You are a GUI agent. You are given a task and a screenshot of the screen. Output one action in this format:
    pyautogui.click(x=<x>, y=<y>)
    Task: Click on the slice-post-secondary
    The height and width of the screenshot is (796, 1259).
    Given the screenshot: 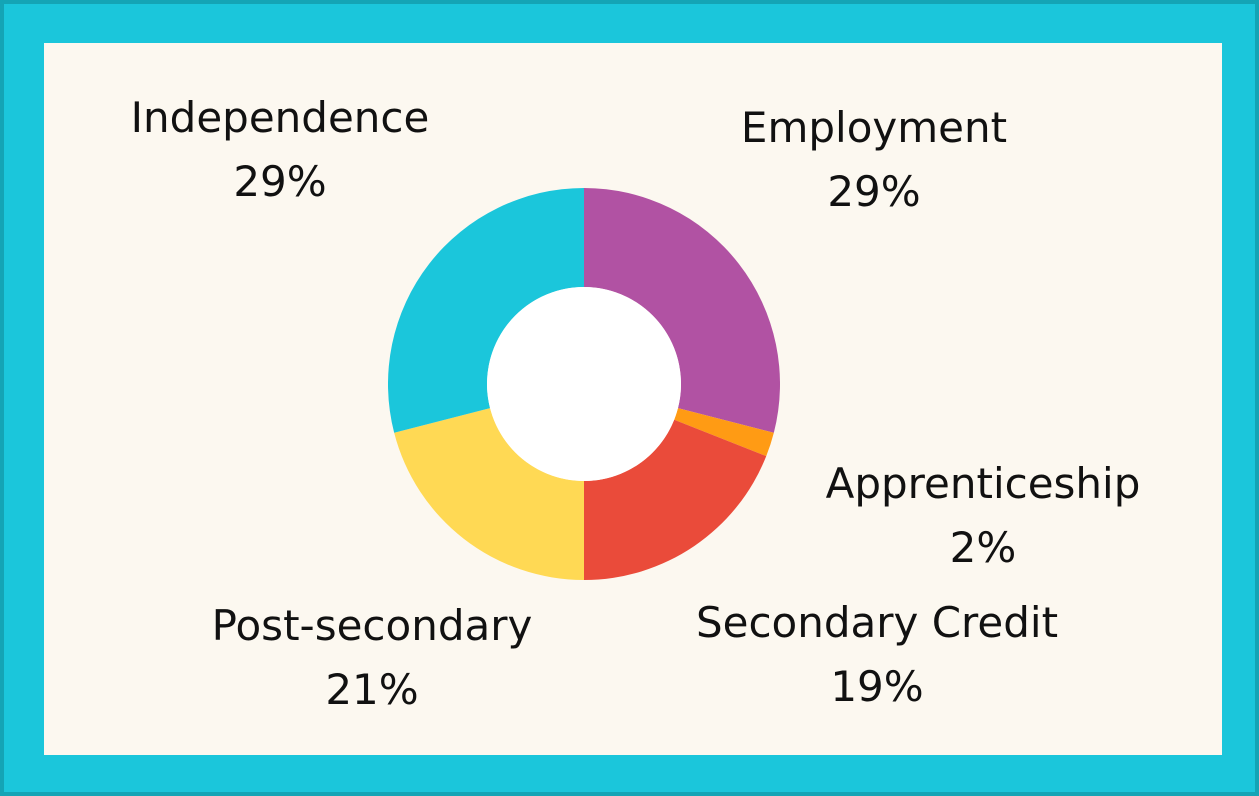 What is the action you would take?
    pyautogui.click(x=489, y=494)
    